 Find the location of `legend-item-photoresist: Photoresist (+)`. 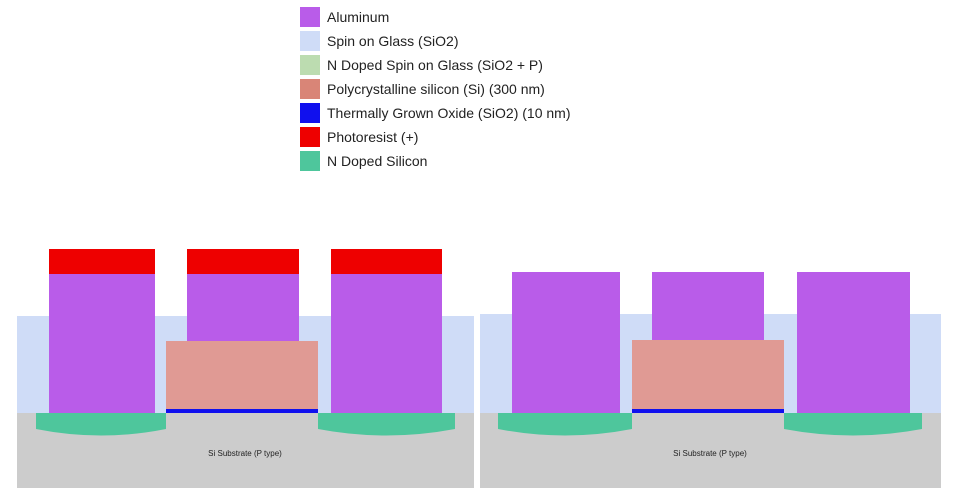

legend-item-photoresist: Photoresist (+) is located at coordinates (480, 136).